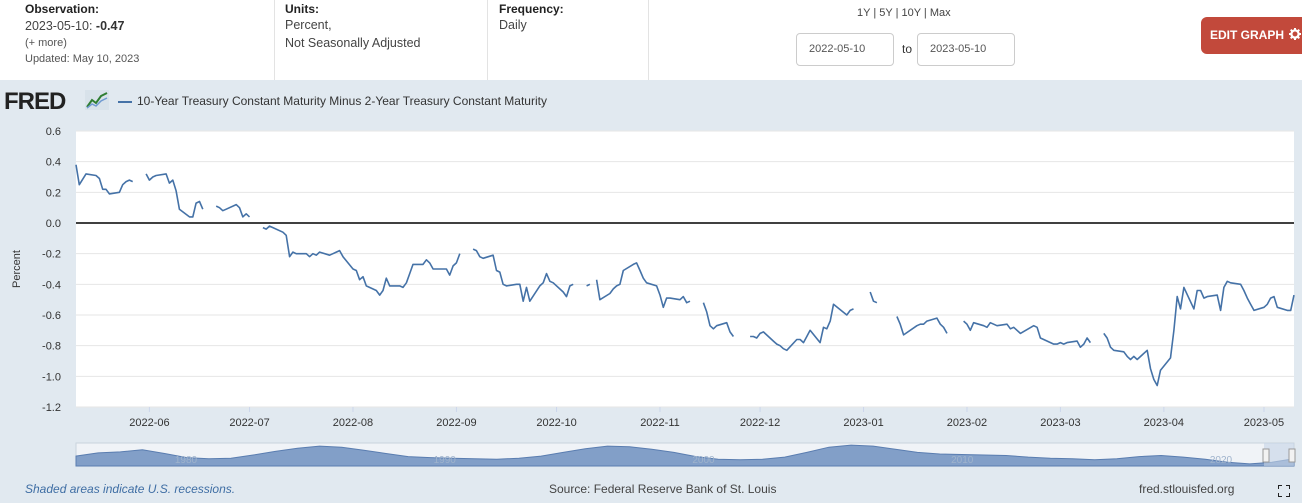  What do you see at coordinates (59, 26) in the screenshot?
I see `observation-date: 2023-05-10:` at bounding box center [59, 26].